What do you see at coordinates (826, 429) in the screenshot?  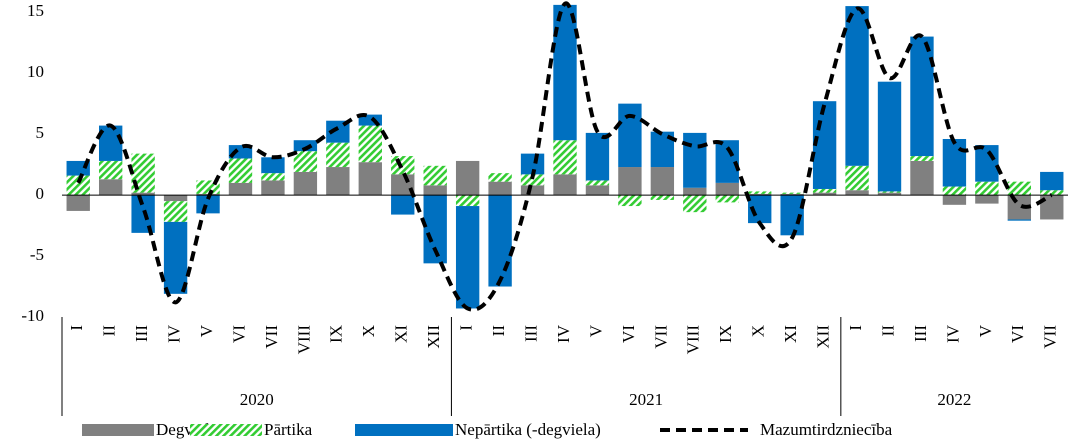 I see `legend-label: Mazumtirdzniecība` at bounding box center [826, 429].